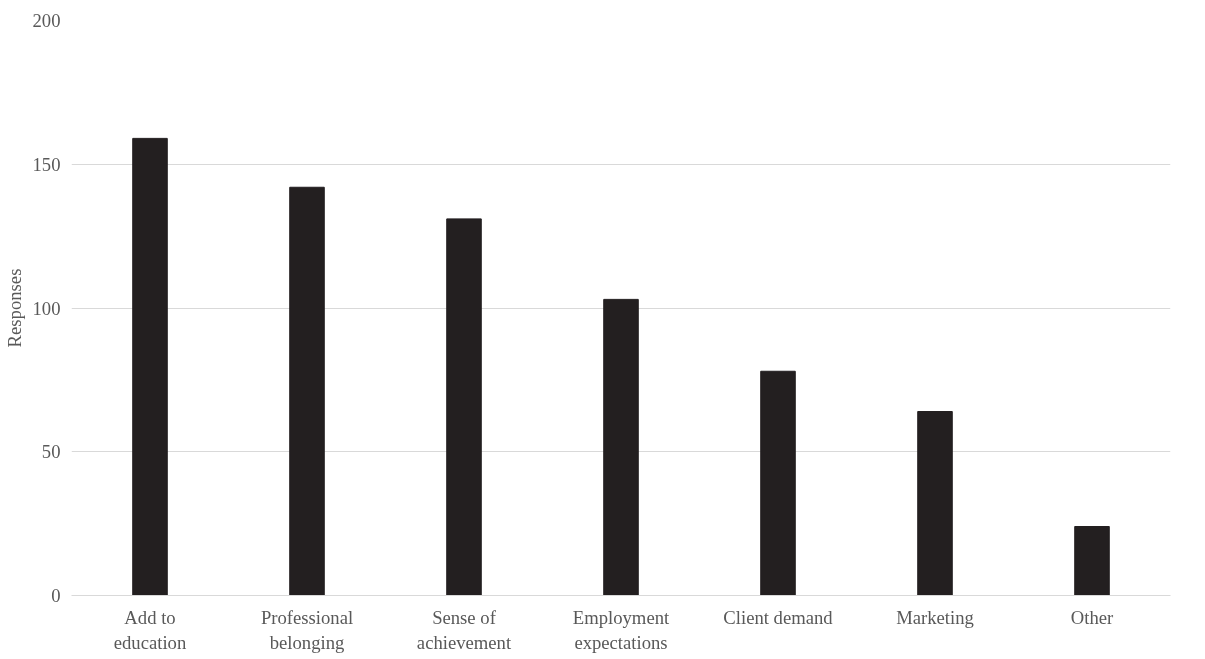 The width and height of the screenshot is (1205, 659). Describe the element at coordinates (1092, 617) in the screenshot. I see `x-tick-label: Other` at that location.